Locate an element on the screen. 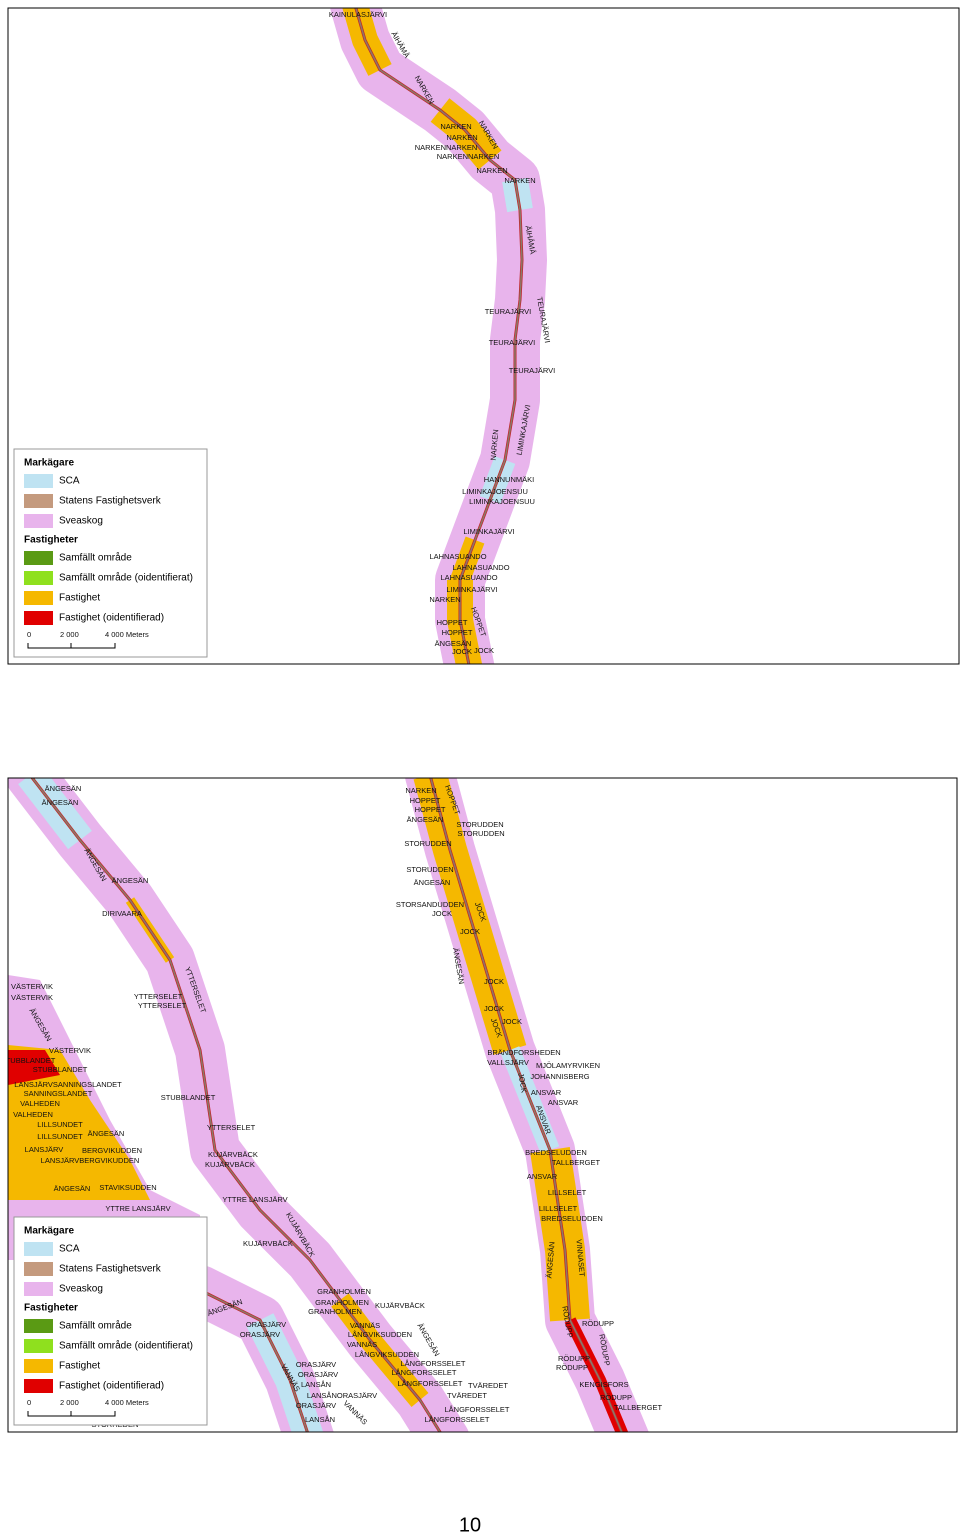 The height and width of the screenshot is (1537, 960). legend-label: Fastighet is located at coordinates (79, 598).